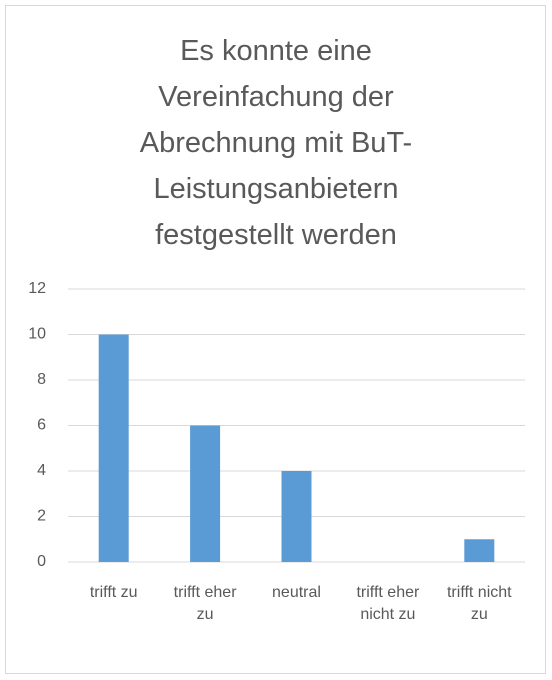  Describe the element at coordinates (296, 592) in the screenshot. I see `x-tick-label: neutral` at that location.